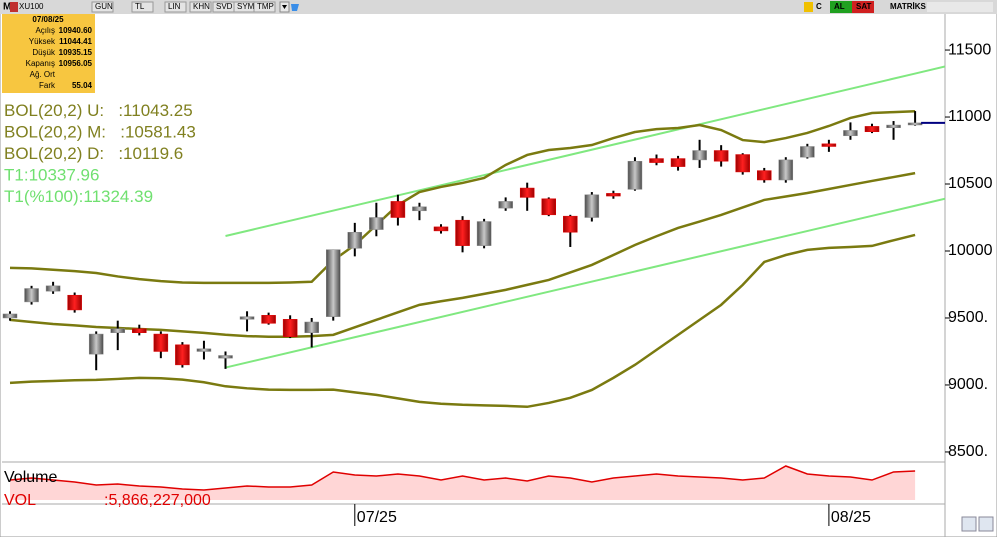 This screenshot has width=997, height=537. I want to click on sync-button, so click(969, 524).